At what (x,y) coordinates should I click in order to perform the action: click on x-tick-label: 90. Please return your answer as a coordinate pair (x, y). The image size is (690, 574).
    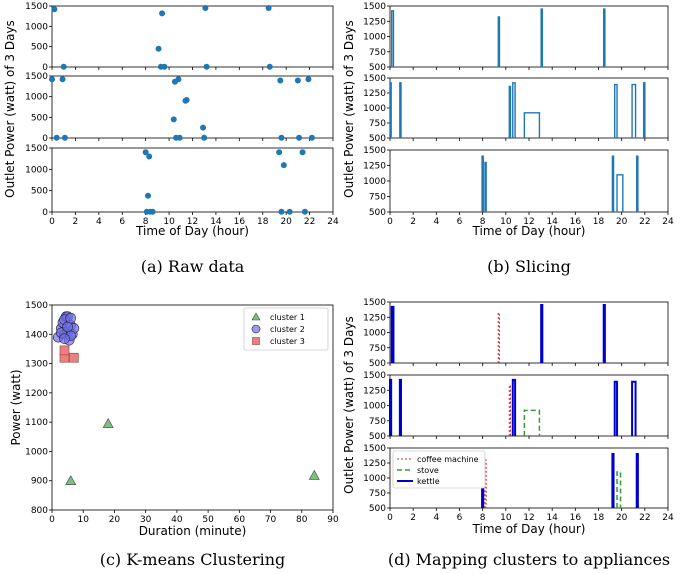
    Looking at the image, I should click on (333, 520).